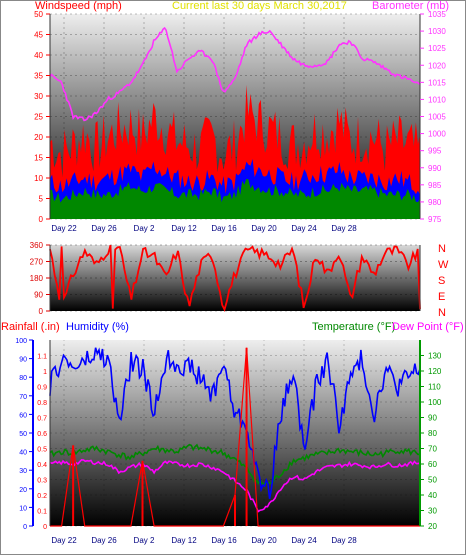 The image size is (466, 560). What do you see at coordinates (38, 55) in the screenshot?
I see `windspeed-tick-label: 40` at bounding box center [38, 55].